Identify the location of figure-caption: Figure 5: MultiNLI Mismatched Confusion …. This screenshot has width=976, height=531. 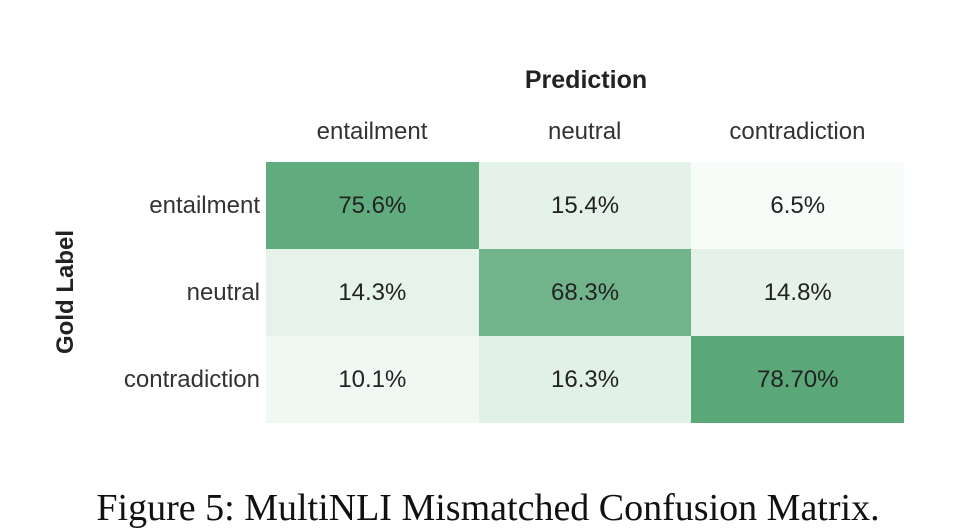
(488, 508).